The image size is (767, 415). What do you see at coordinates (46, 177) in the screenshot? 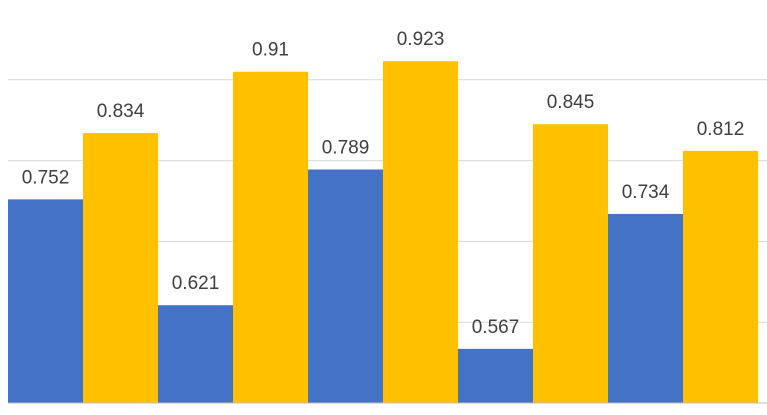
I see `data-label: 0.752` at bounding box center [46, 177].